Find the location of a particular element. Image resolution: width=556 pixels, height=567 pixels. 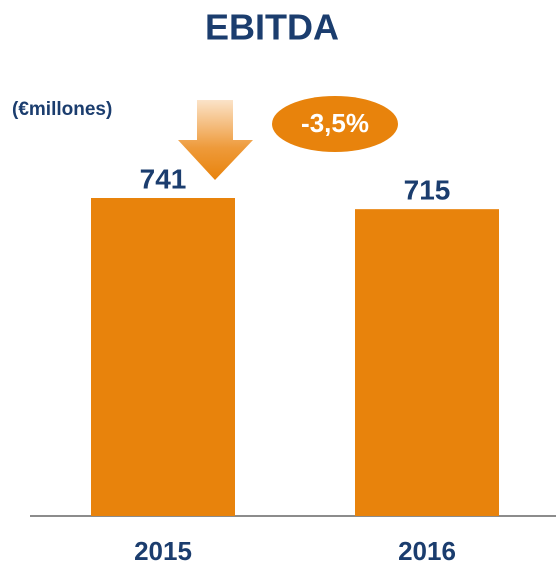

x-tick-label: 2015 is located at coordinates (163, 551).